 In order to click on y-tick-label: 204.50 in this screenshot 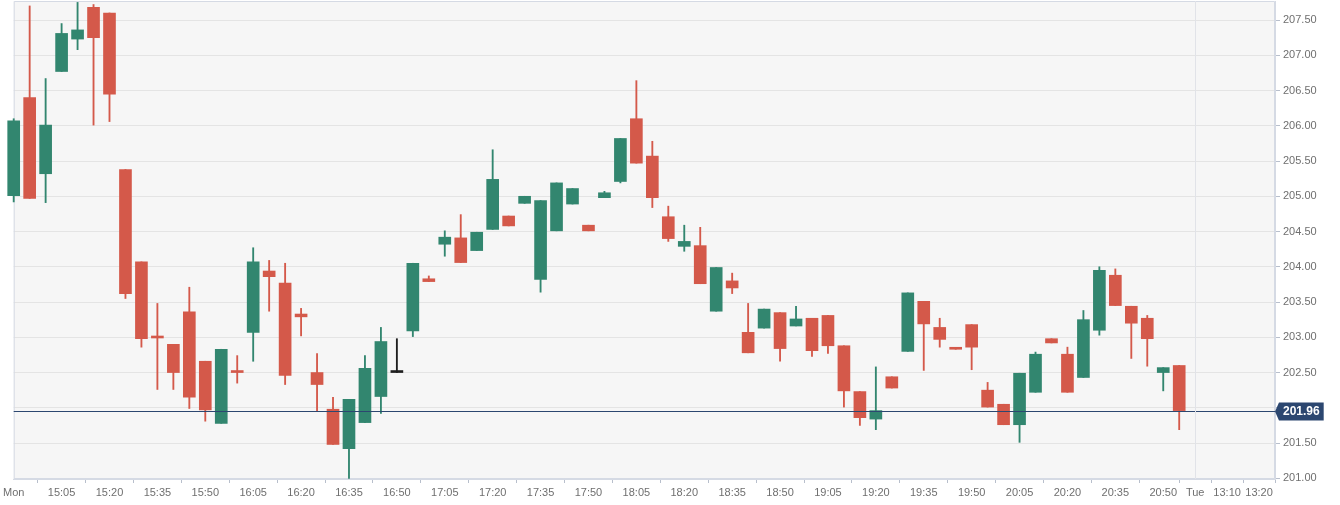, I will do `click(1300, 230)`.